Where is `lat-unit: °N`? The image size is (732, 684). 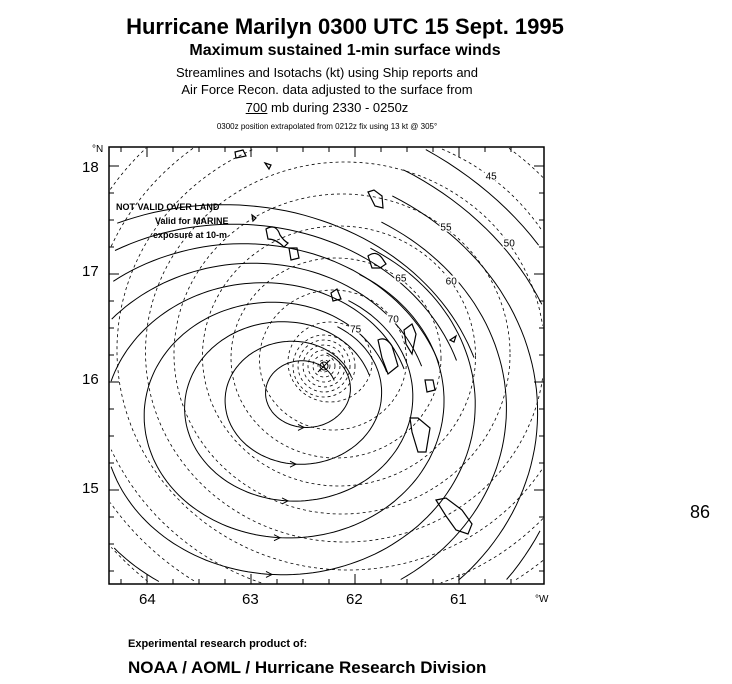
lat-unit: °N is located at coordinates (97, 149).